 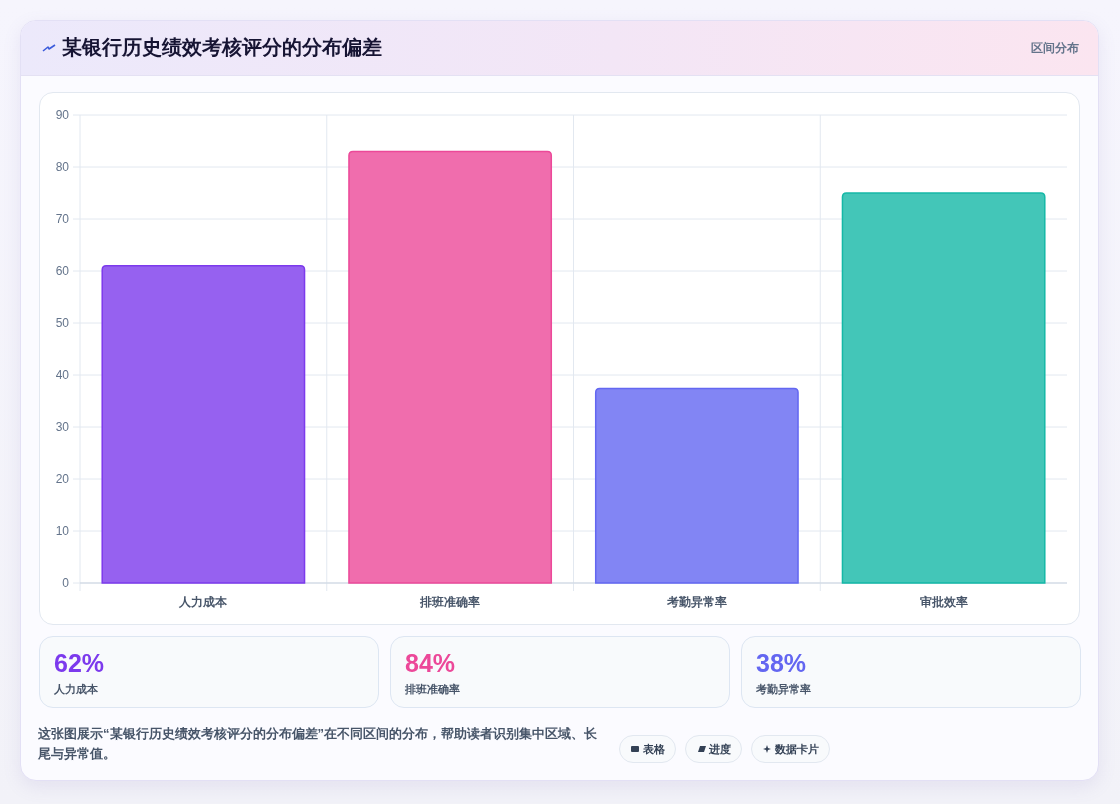 What do you see at coordinates (720, 749) in the screenshot?
I see `text: 进度` at bounding box center [720, 749].